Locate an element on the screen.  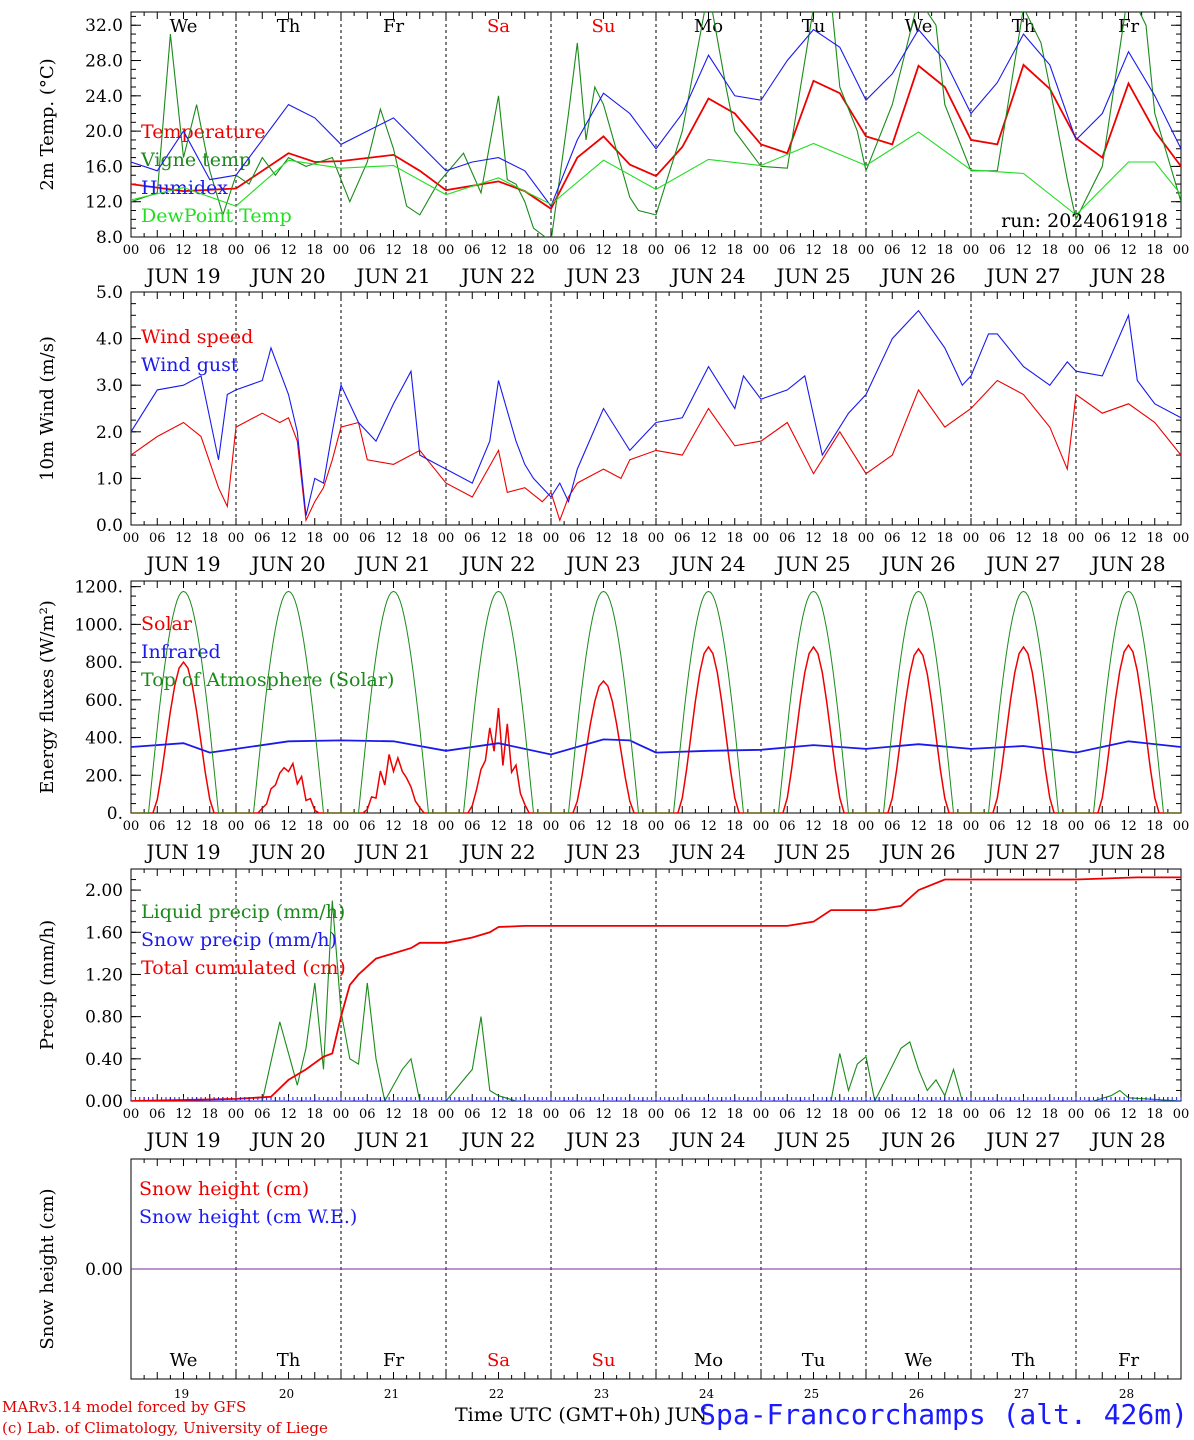
precip-hour-tick-label: 18 is located at coordinates (839, 1114).